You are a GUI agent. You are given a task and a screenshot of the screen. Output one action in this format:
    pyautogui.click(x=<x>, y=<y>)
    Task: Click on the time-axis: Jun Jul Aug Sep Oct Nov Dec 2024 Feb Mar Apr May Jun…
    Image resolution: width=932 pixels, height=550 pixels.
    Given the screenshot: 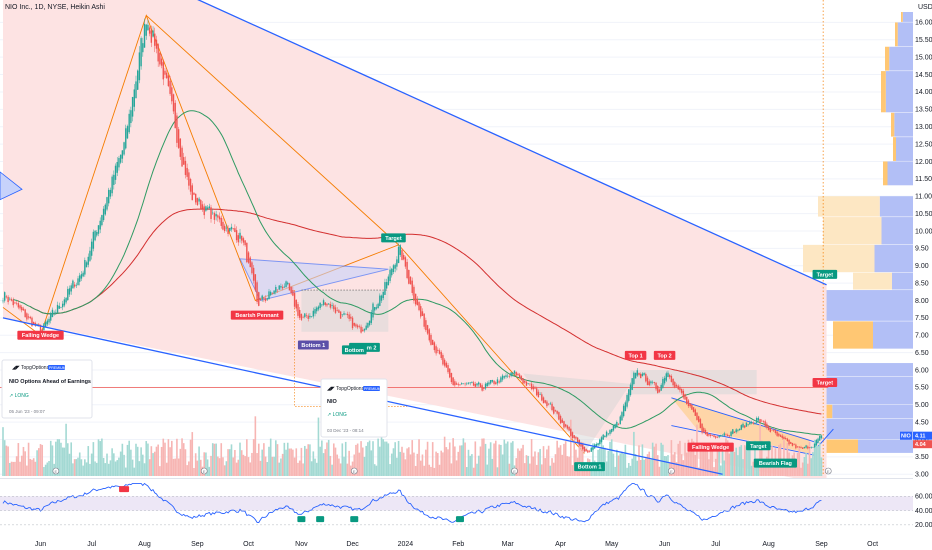 What is the action you would take?
    pyautogui.click(x=466, y=543)
    